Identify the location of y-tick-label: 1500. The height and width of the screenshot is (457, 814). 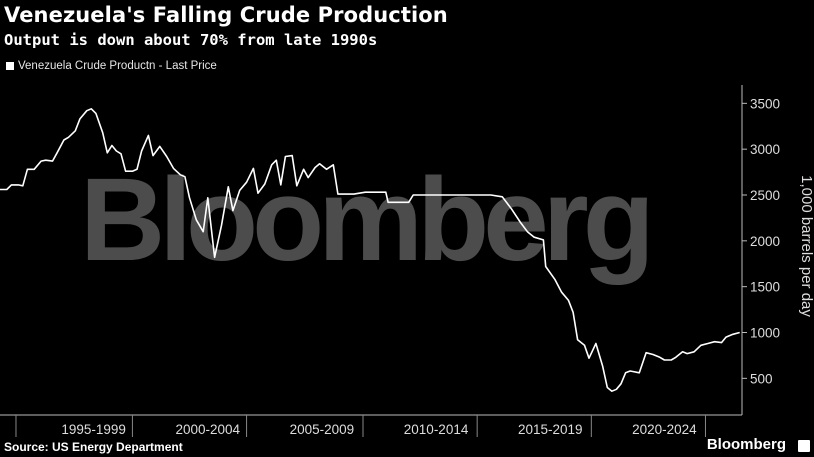
(765, 287).